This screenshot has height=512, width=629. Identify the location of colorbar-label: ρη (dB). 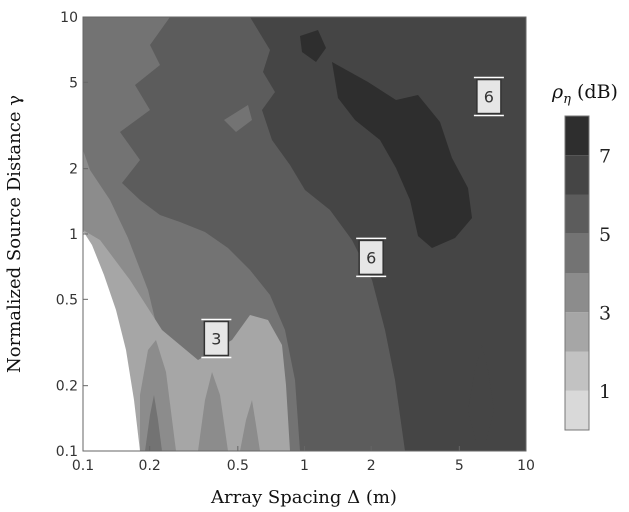
(584, 94).